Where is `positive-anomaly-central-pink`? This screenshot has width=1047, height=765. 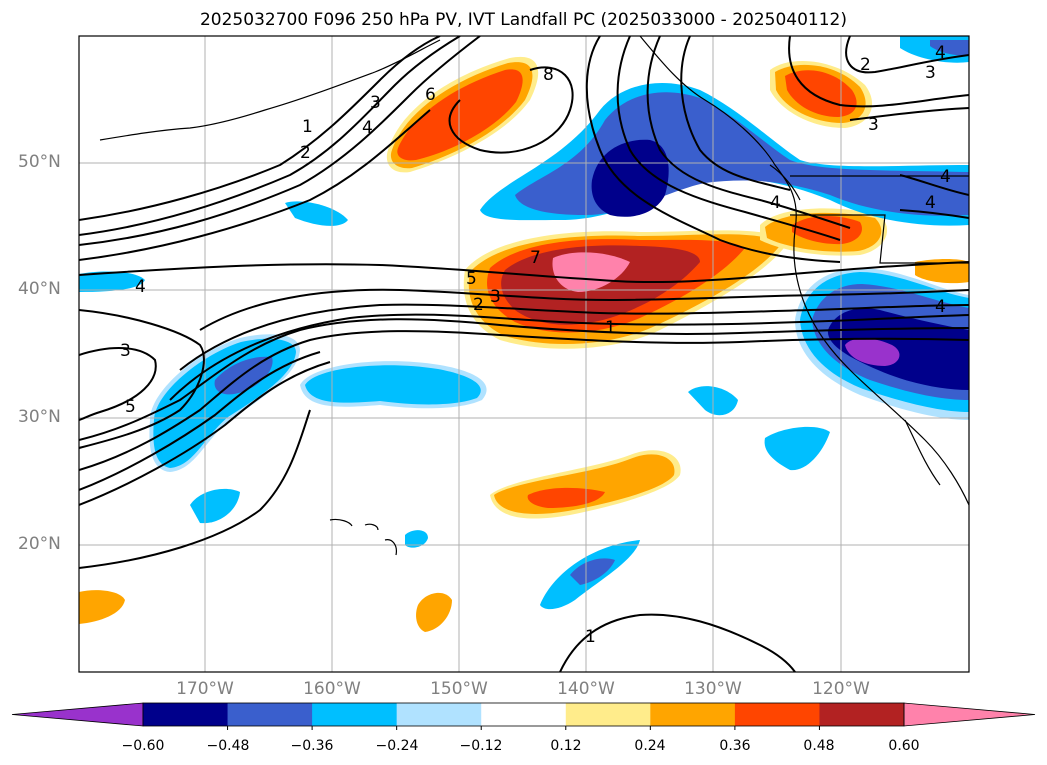
positive-anomaly-central-pink is located at coordinates (591, 272).